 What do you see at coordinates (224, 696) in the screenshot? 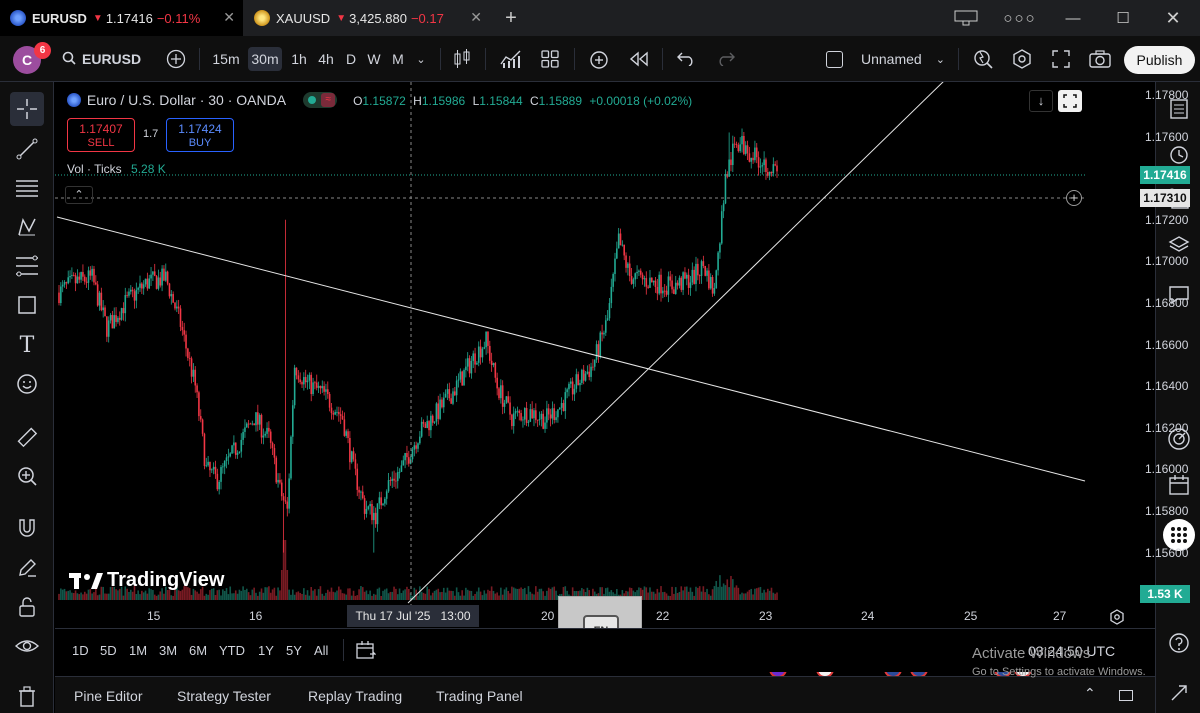
I see `tab-strategy-tester: Strategy Tester` at bounding box center [224, 696].